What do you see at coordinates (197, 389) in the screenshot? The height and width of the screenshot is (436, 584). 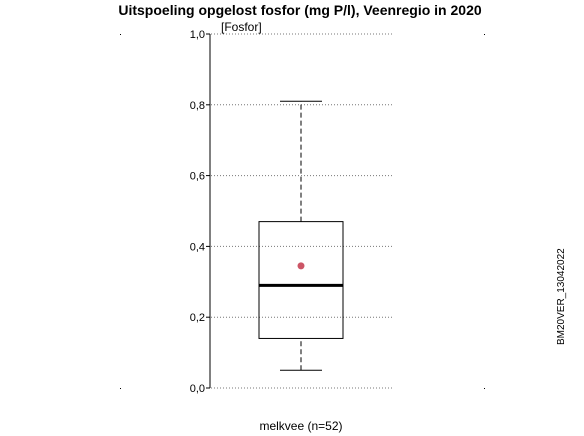 I see `y-tick-label: 0,0` at bounding box center [197, 389].